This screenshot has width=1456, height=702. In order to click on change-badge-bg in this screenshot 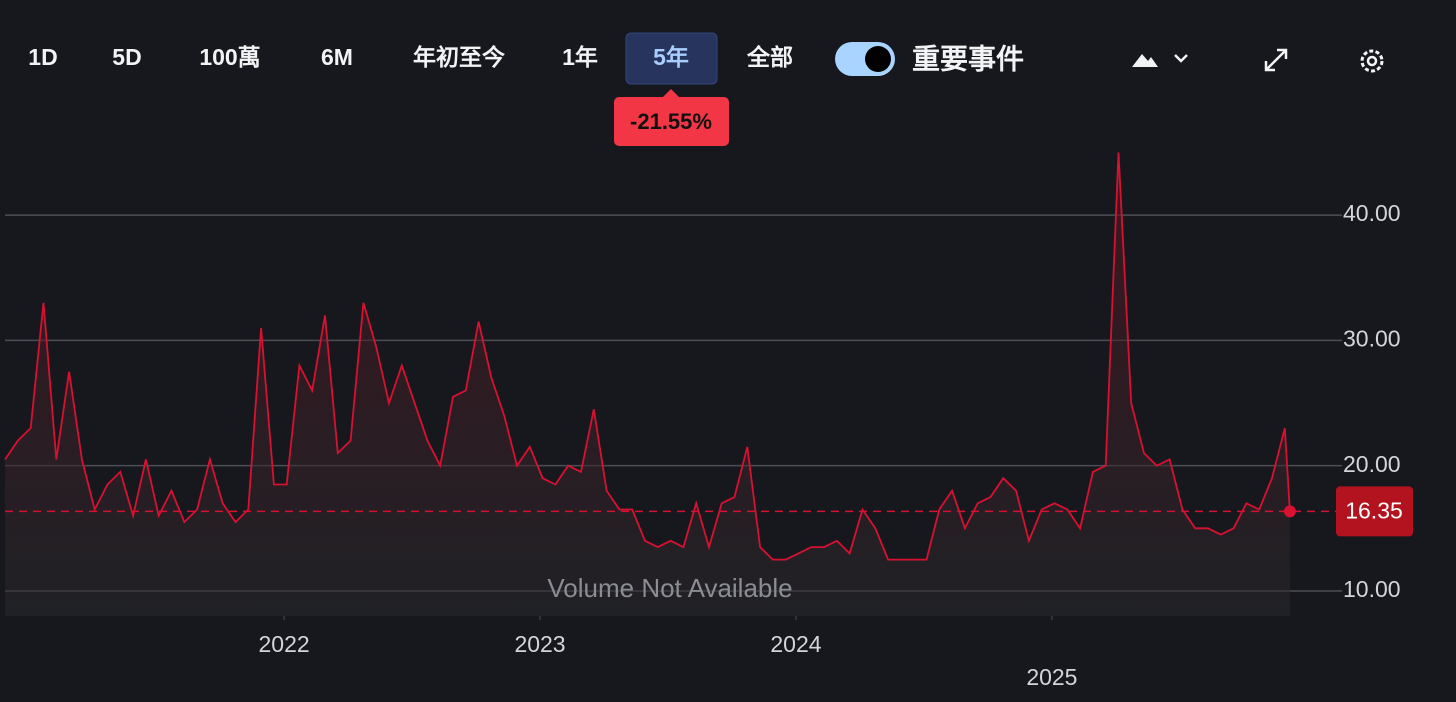, I will do `click(671, 117)`.